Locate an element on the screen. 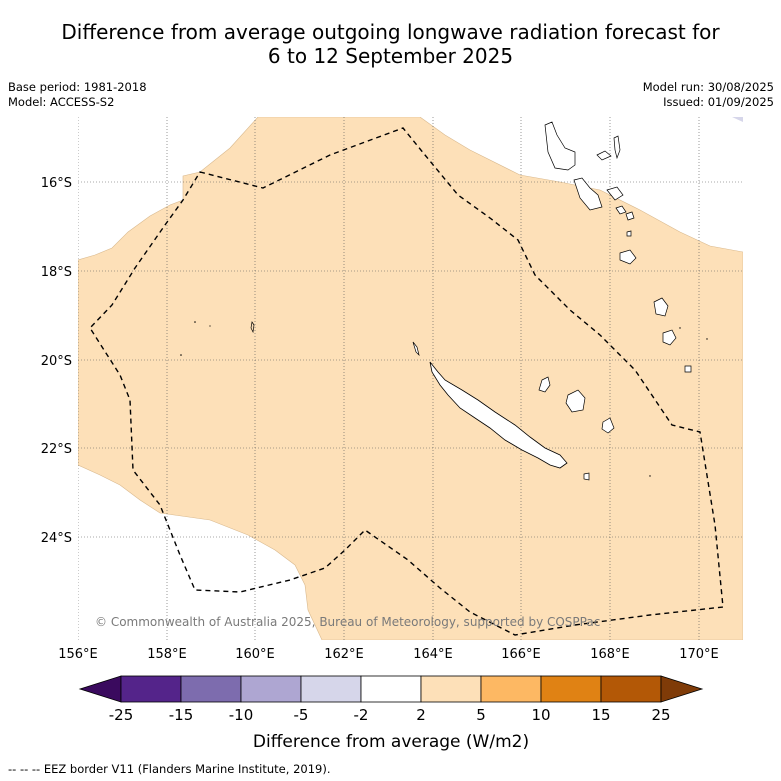 This screenshot has height=781, width=781. new-caledonia-island is located at coordinates (498, 415).